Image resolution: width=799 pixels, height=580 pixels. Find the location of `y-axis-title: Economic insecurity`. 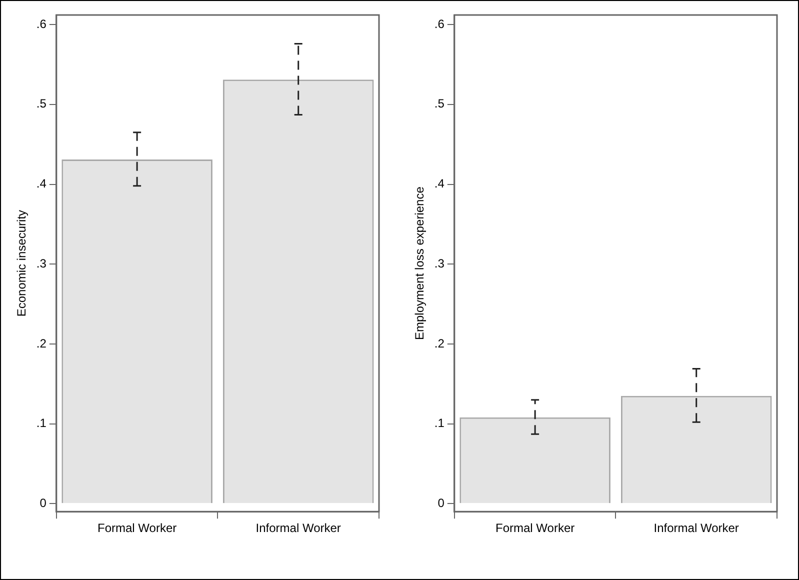

y-axis-title: Economic insecurity is located at coordinates (21, 263).